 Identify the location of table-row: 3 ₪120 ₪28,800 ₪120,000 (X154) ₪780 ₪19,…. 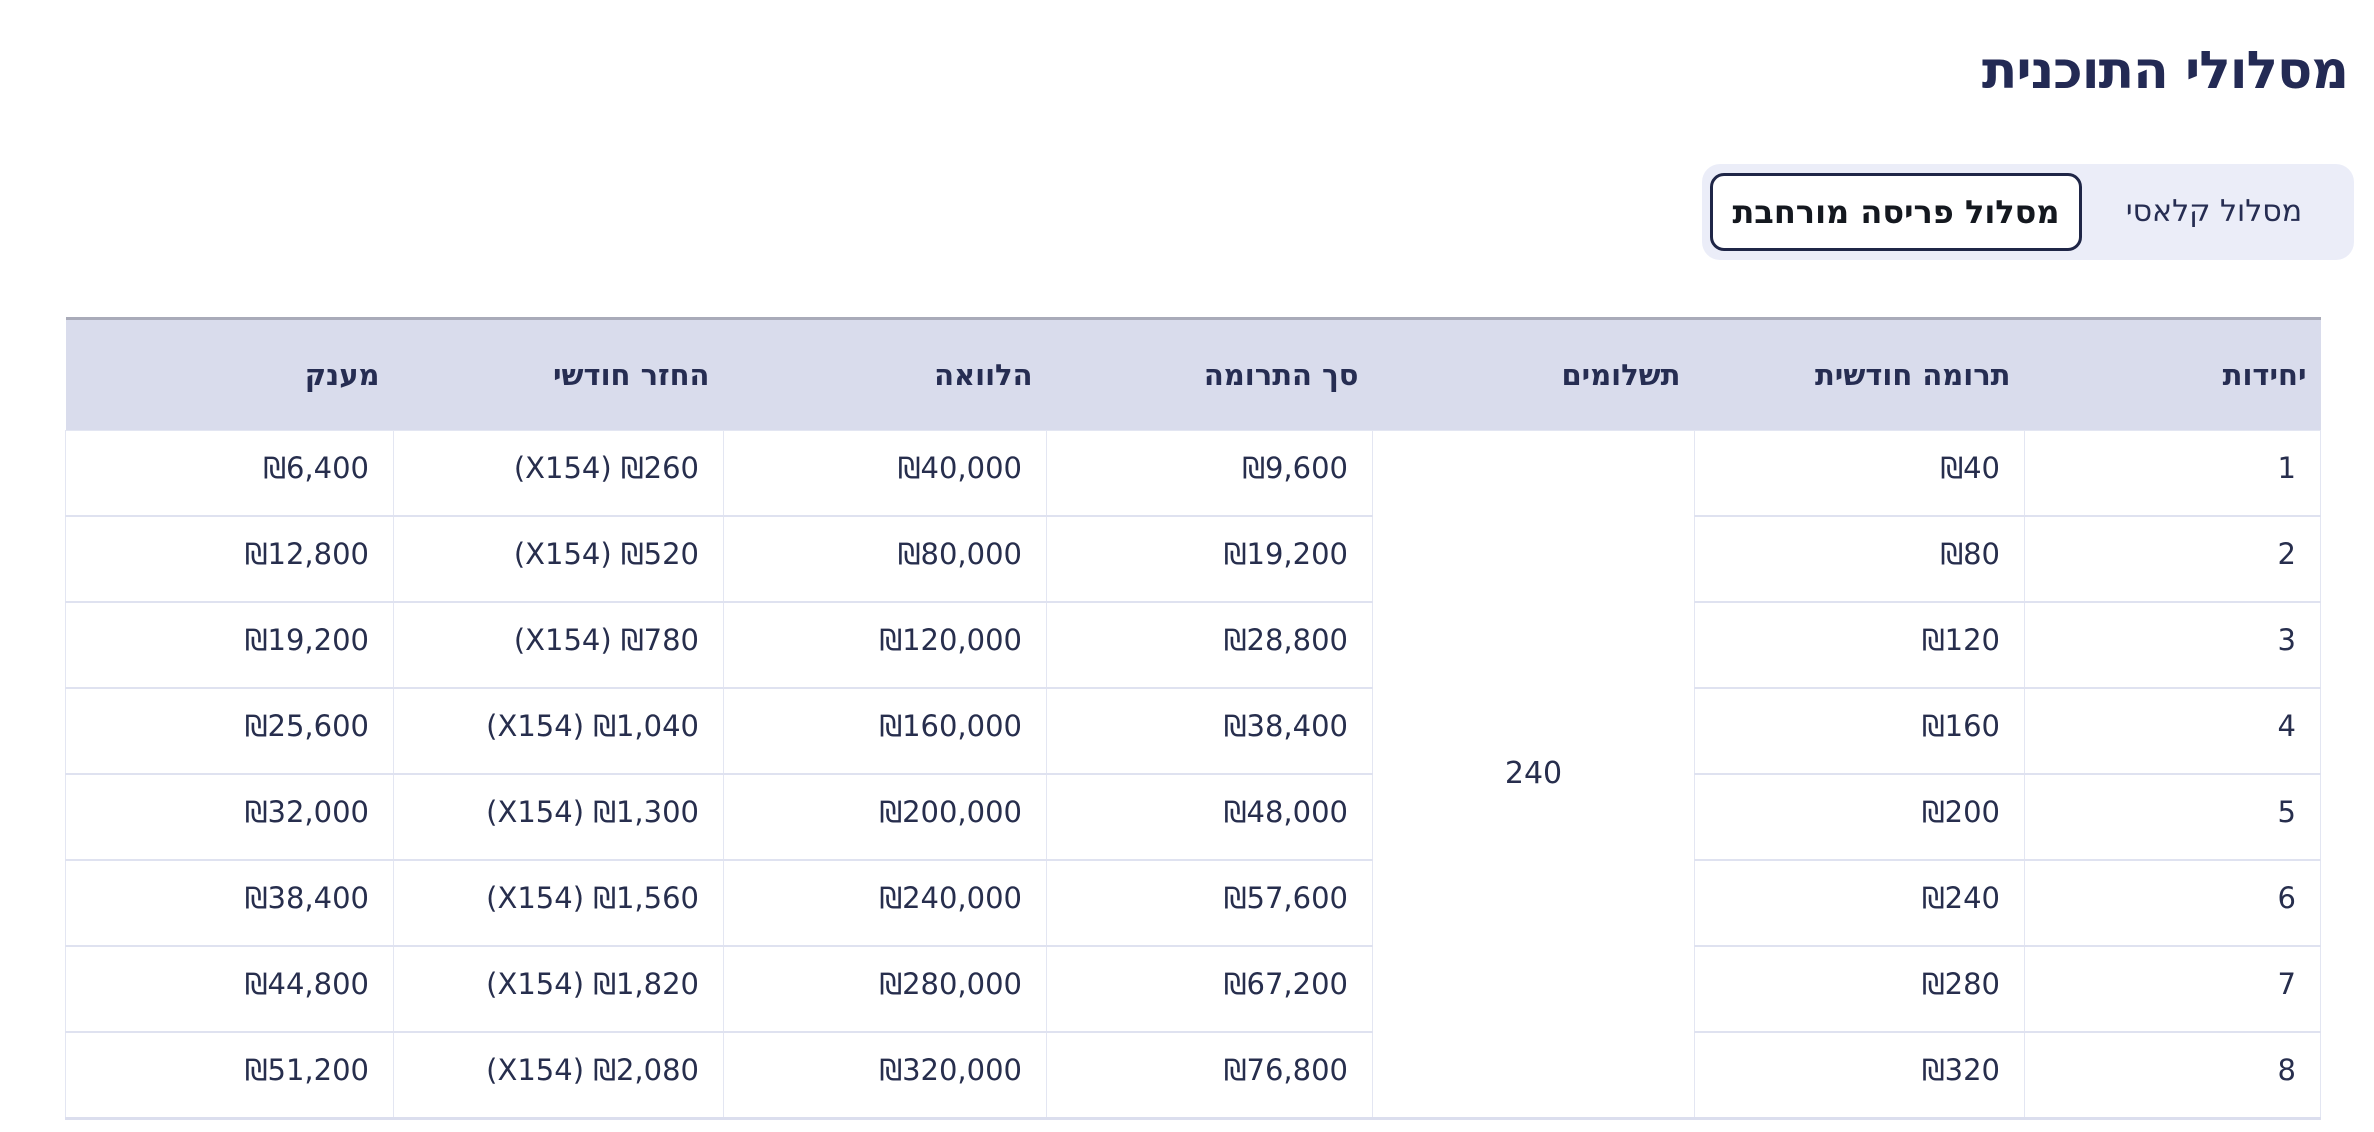
(1193, 645).